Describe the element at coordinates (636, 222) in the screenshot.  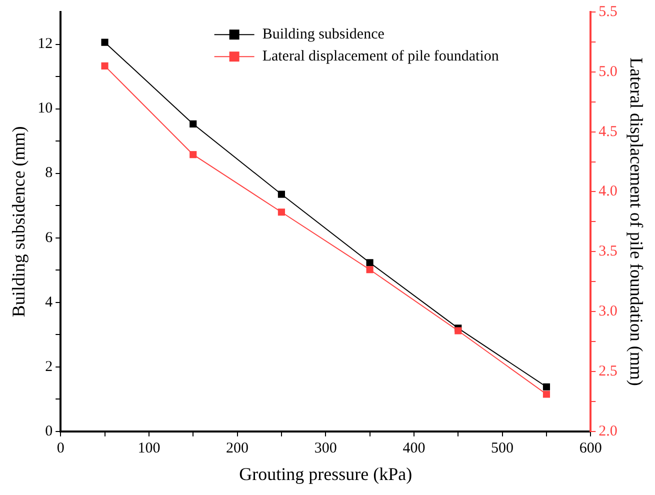
I see `y2-axis-title: Lateral displacement of pile foundation (mm)` at that location.